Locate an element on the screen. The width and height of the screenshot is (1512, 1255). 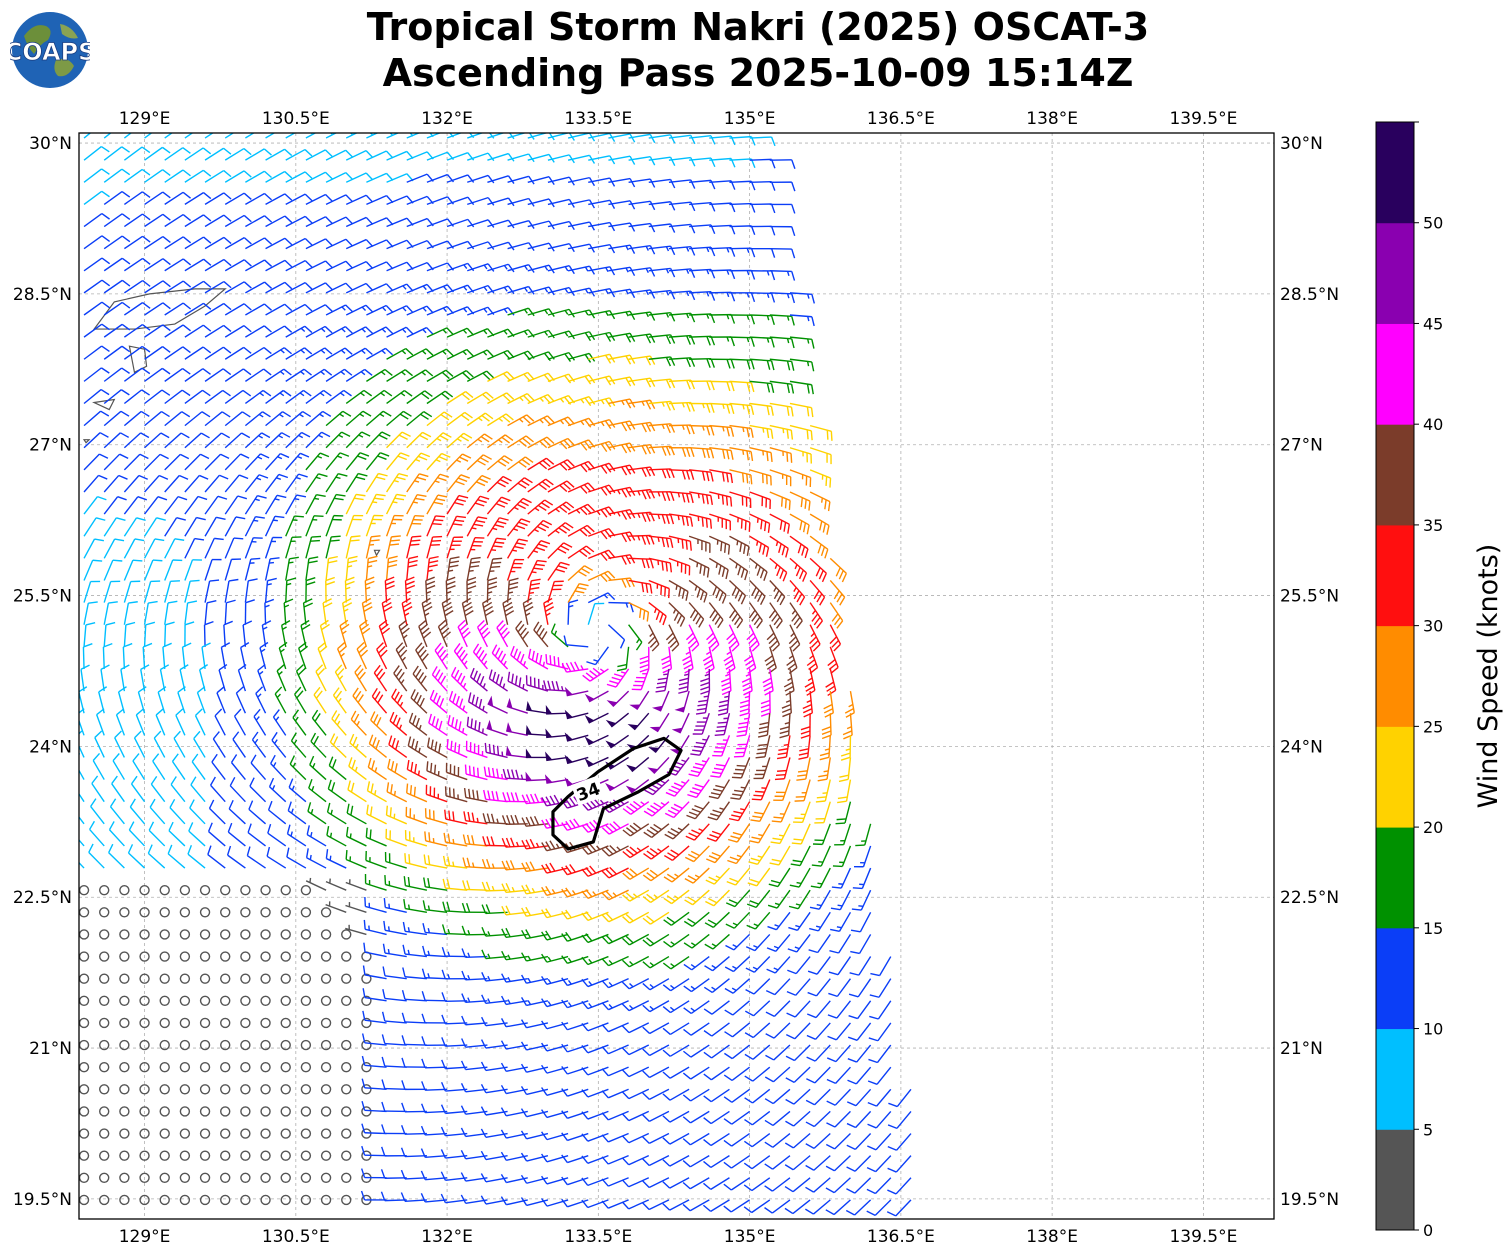
lat-tick-label-left: 28.5°N is located at coordinates (42, 295).